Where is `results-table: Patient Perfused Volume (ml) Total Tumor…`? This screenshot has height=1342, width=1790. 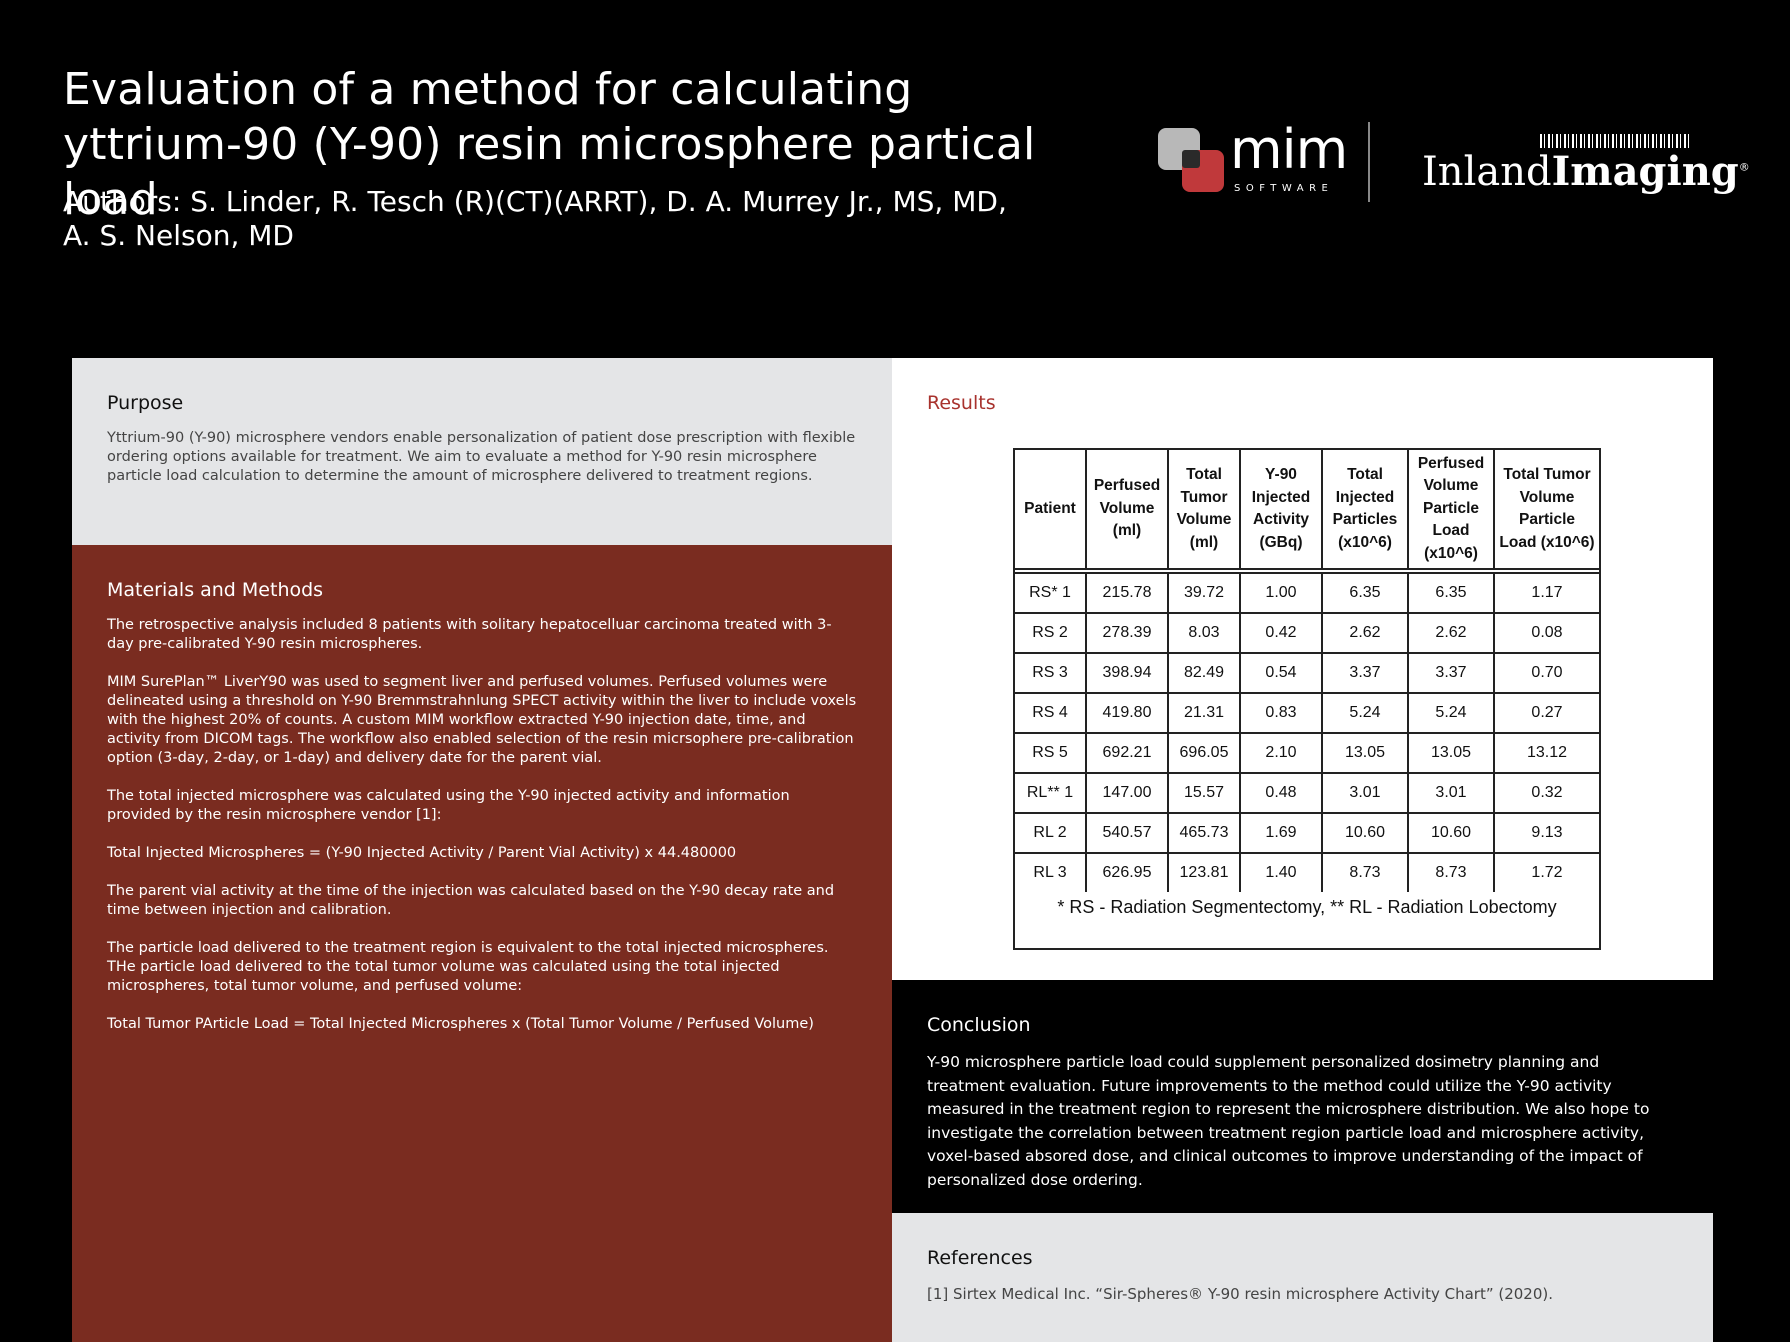 results-table: Patient Perfused Volume (ml) Total Tumor… is located at coordinates (1307, 699).